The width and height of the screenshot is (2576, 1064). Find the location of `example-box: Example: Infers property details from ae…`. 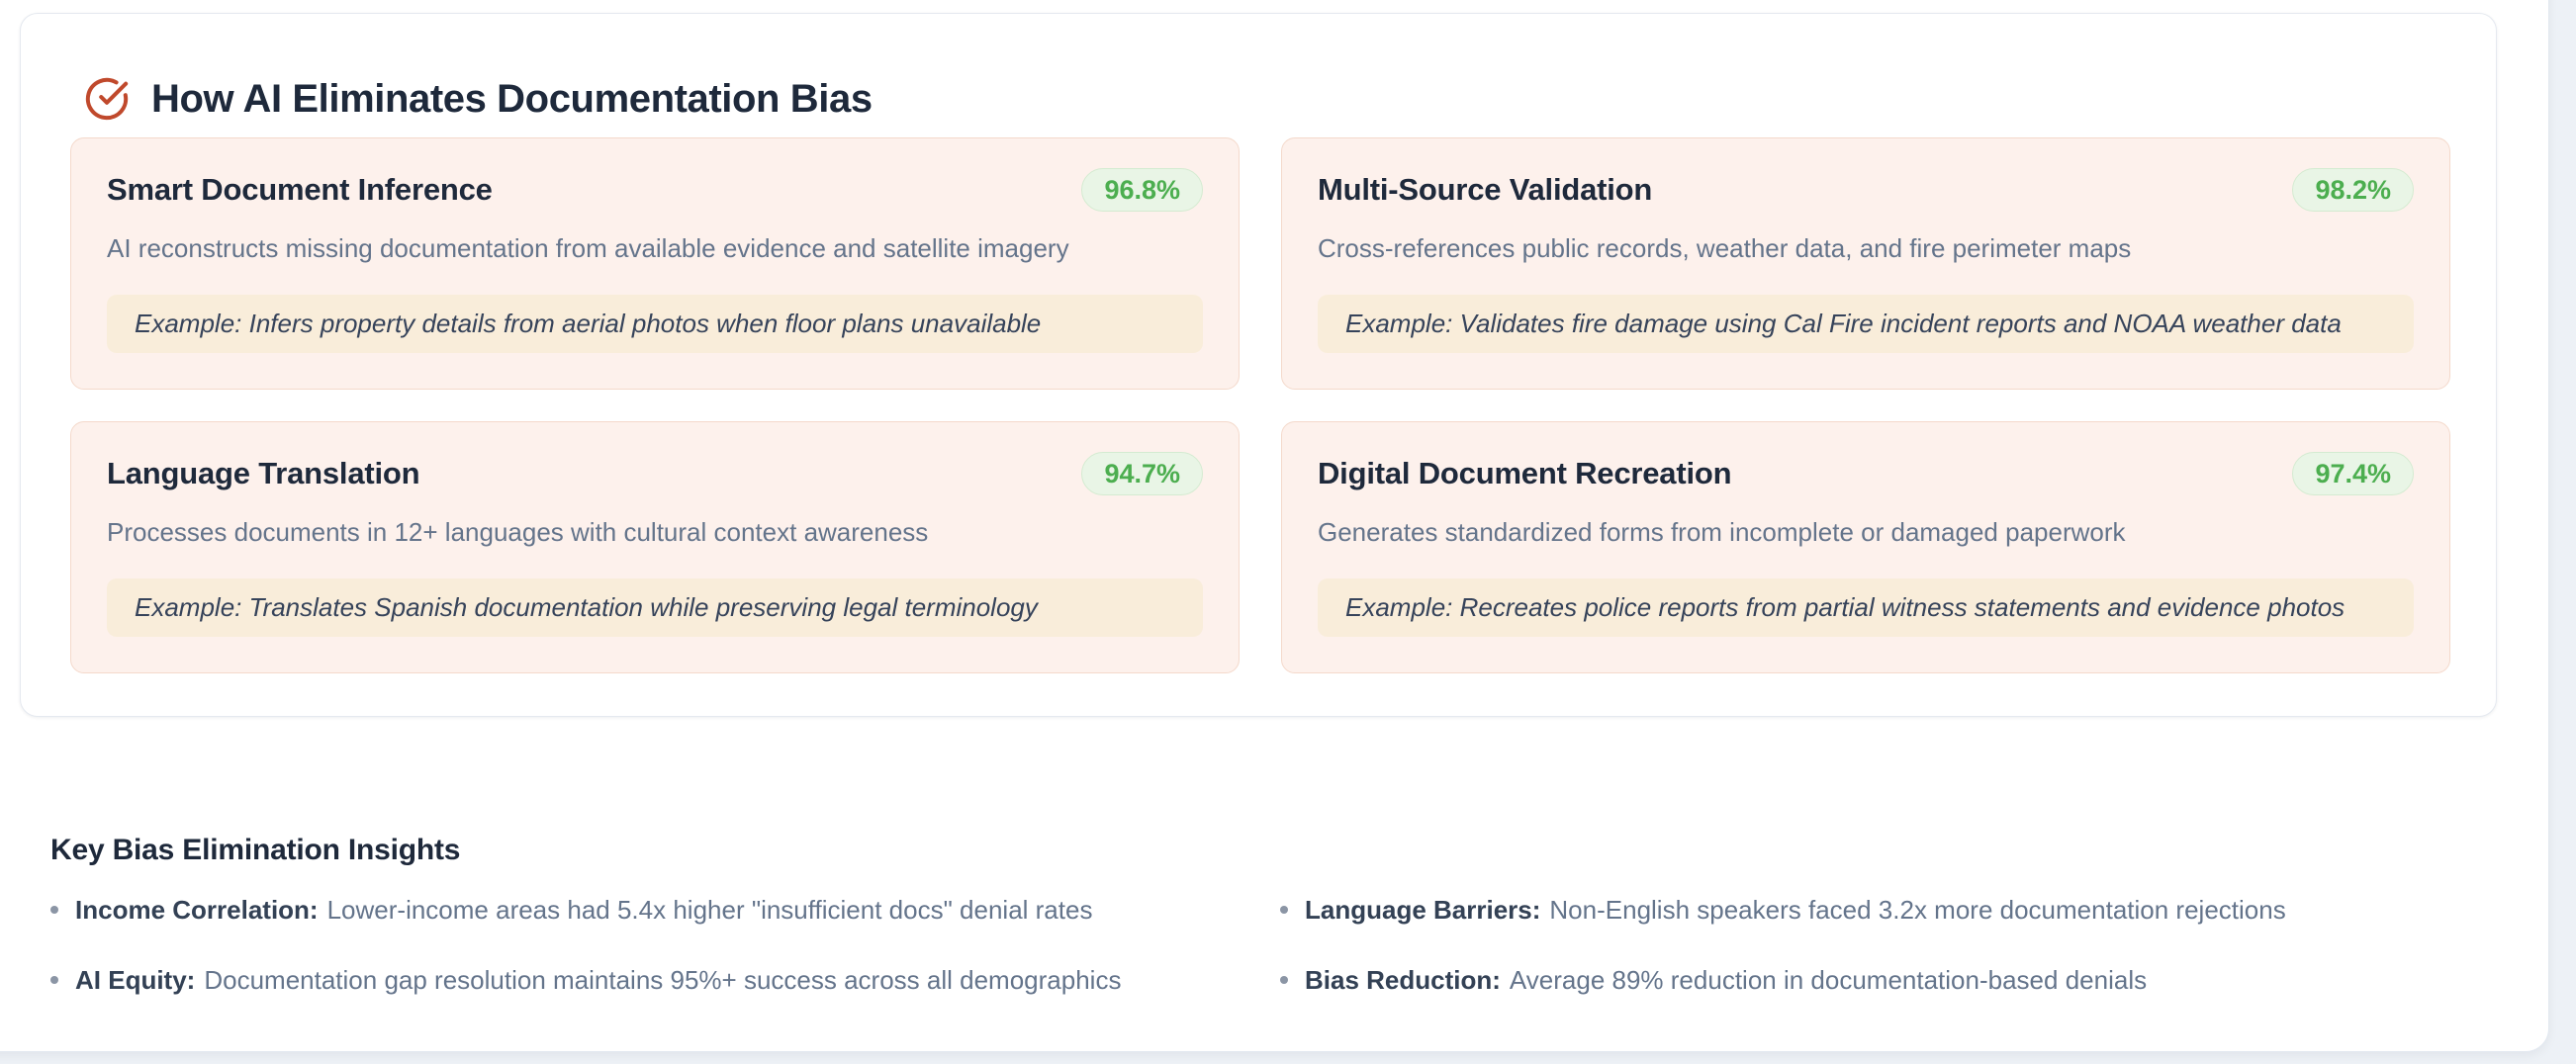

example-box: Example: Infers property details from ae… is located at coordinates (655, 324).